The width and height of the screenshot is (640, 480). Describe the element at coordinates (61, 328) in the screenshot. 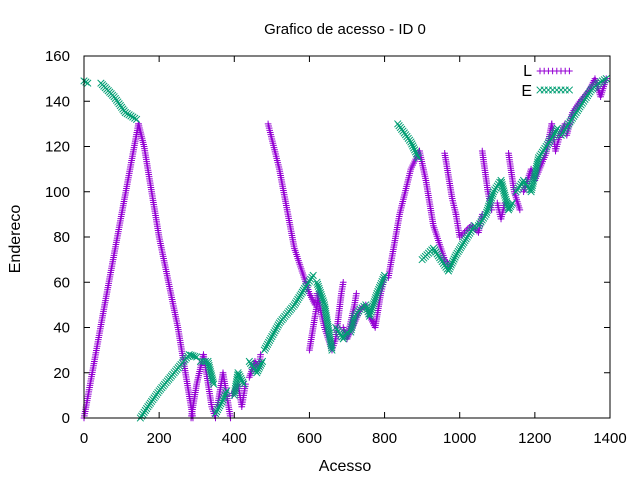

I see `y-tick-label: 40` at that location.